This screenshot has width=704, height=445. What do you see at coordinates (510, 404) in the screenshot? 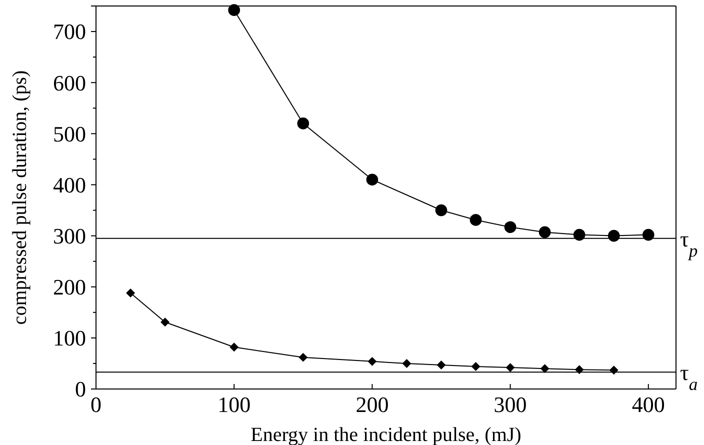
I see `x-tick-label: 300` at bounding box center [510, 404].